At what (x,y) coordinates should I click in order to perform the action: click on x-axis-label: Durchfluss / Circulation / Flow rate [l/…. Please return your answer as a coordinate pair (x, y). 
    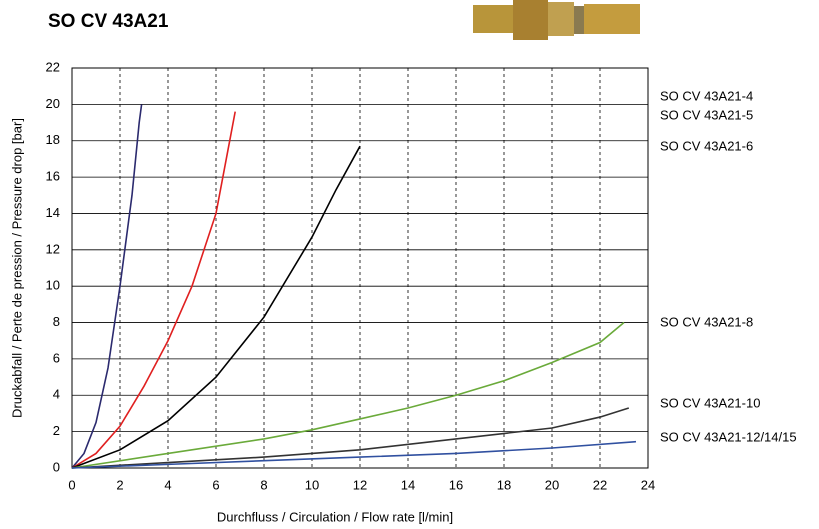
    Looking at the image, I should click on (335, 516).